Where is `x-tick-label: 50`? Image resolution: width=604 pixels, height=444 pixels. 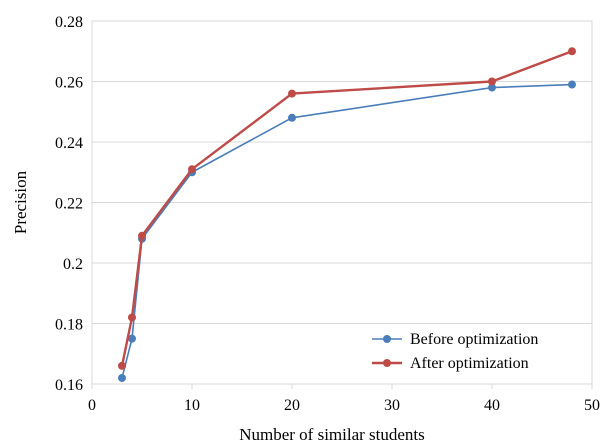 x-tick-label: 50 is located at coordinates (592, 405).